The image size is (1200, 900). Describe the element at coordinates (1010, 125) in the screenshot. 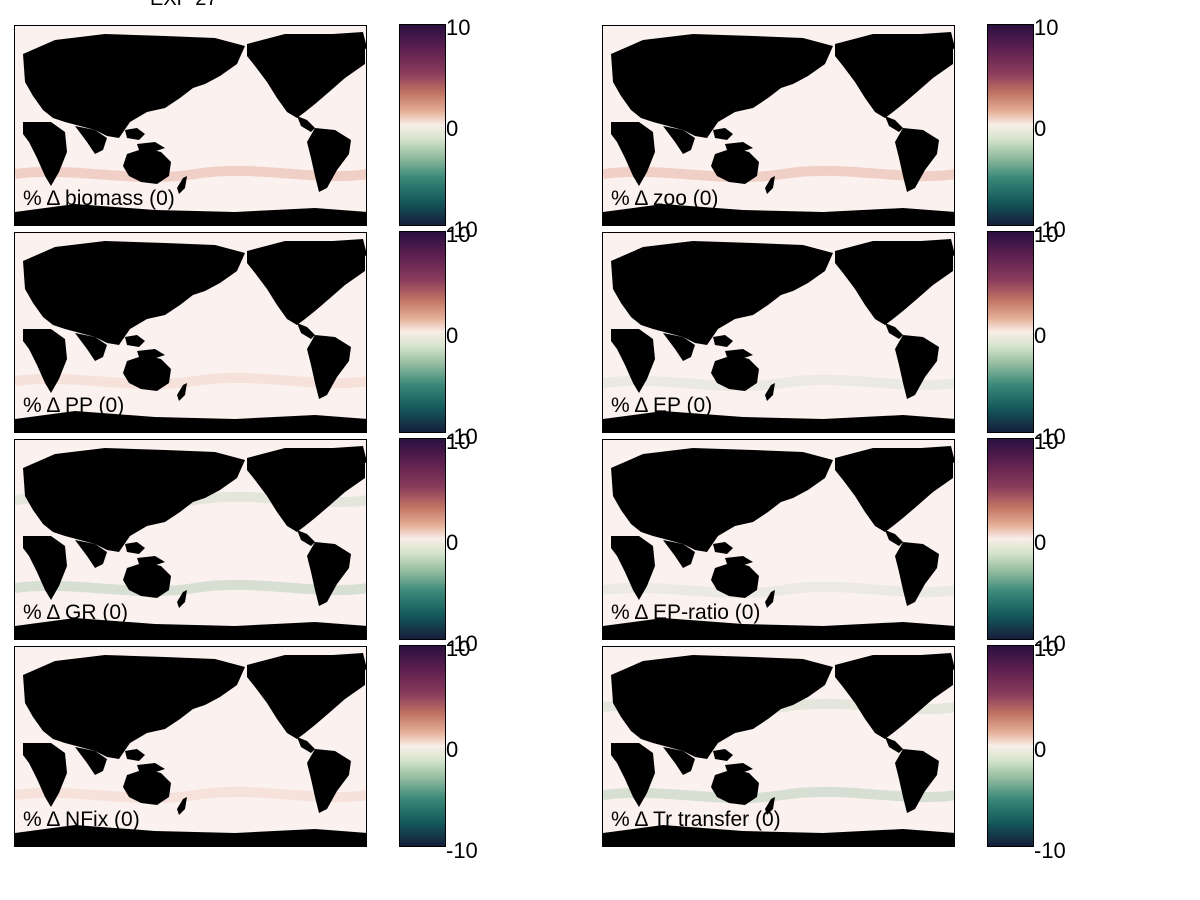

I see `colorbar-zoo` at that location.